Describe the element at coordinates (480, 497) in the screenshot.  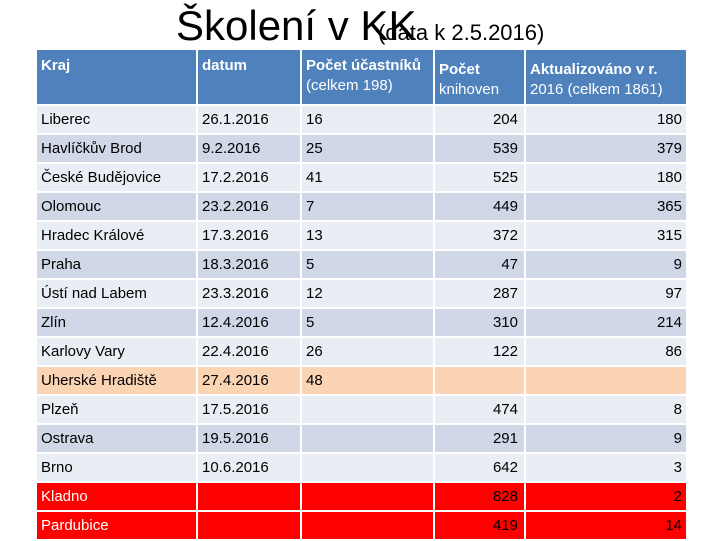
I see `cell-knihoven: 828` at that location.